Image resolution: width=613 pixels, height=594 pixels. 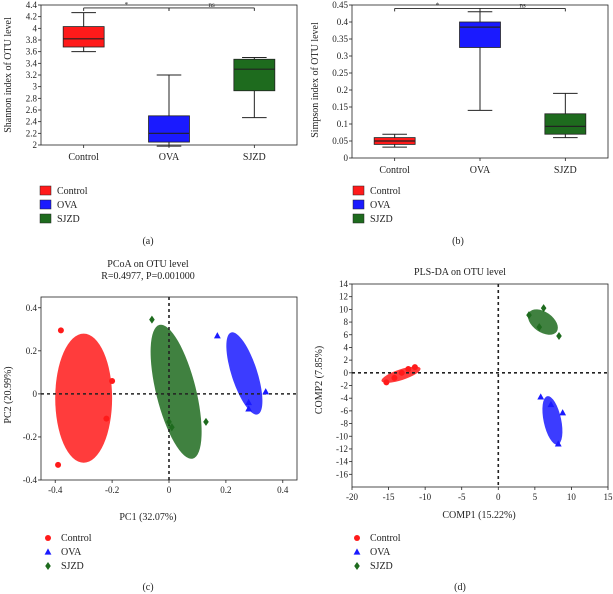 What do you see at coordinates (83, 37) in the screenshot?
I see `panel-a-box-control` at bounding box center [83, 37].